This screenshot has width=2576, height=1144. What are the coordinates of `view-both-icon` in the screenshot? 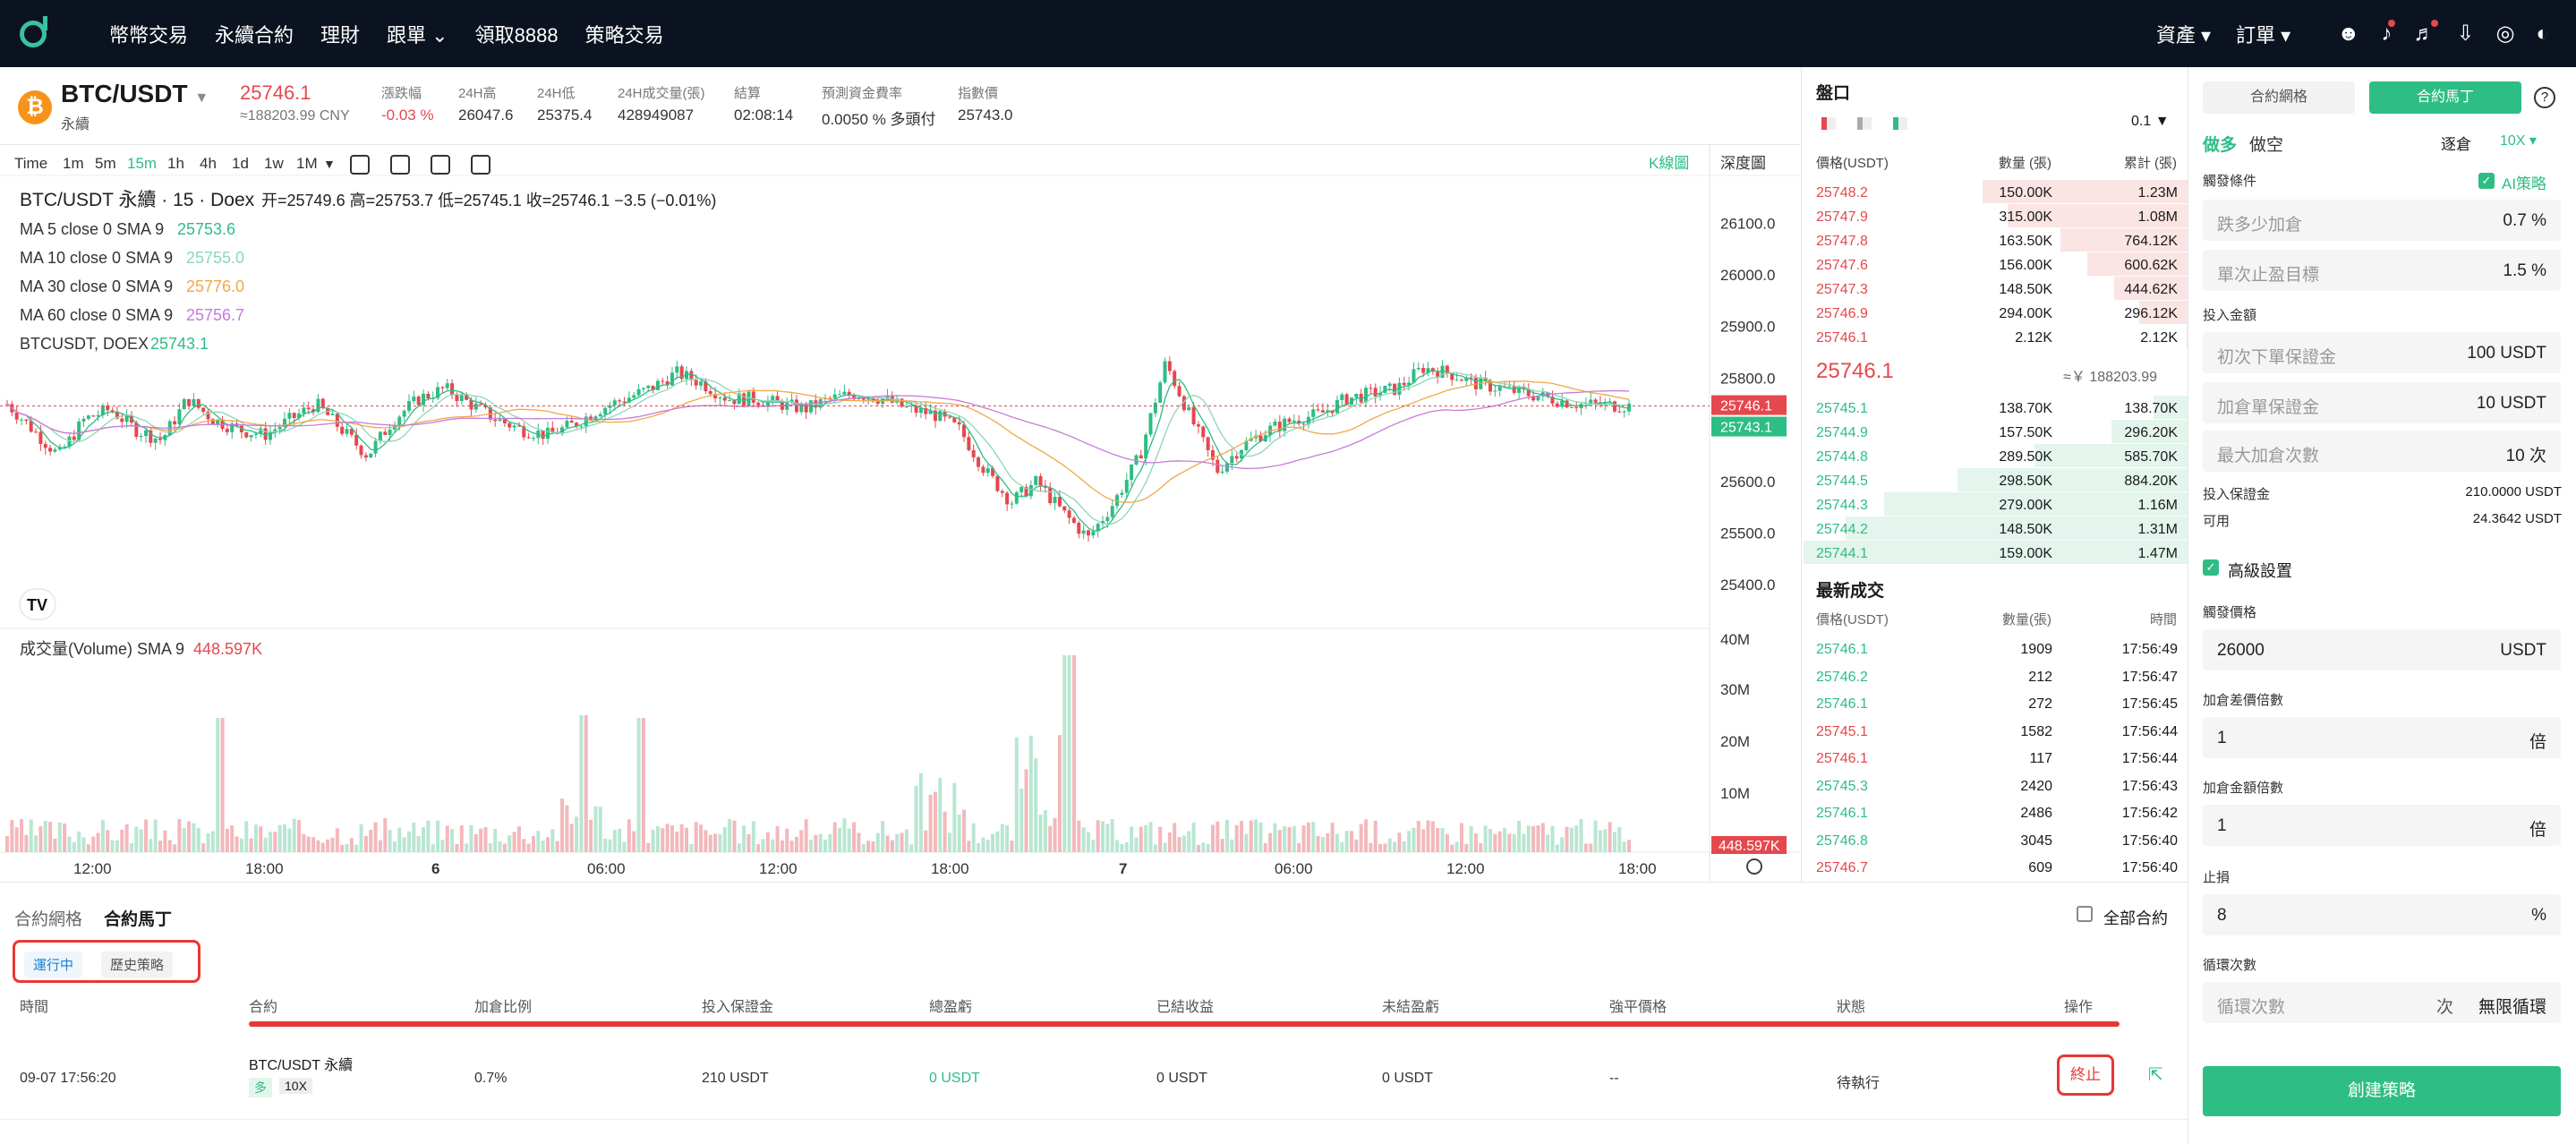 It's located at (1828, 124).